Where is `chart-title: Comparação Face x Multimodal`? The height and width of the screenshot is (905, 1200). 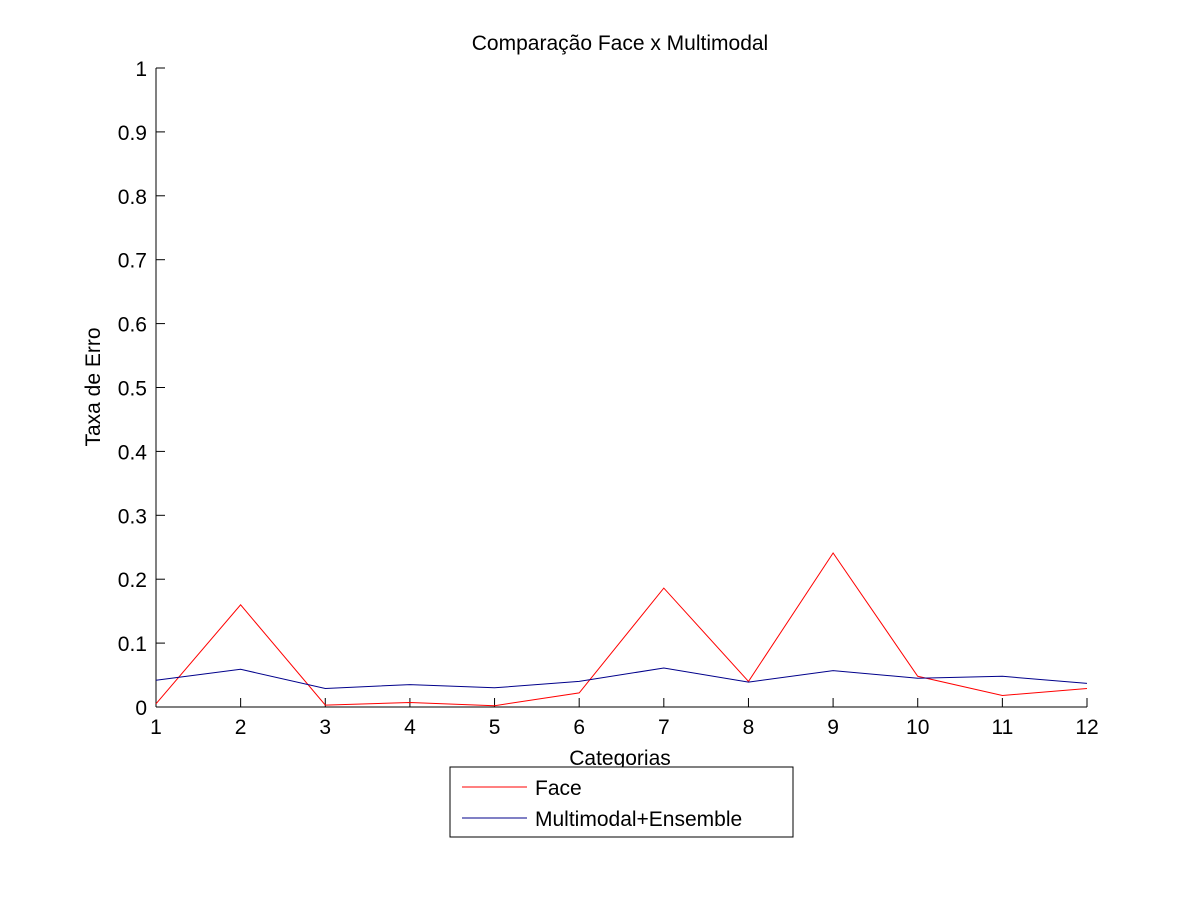
chart-title: Comparação Face x Multimodal is located at coordinates (620, 43).